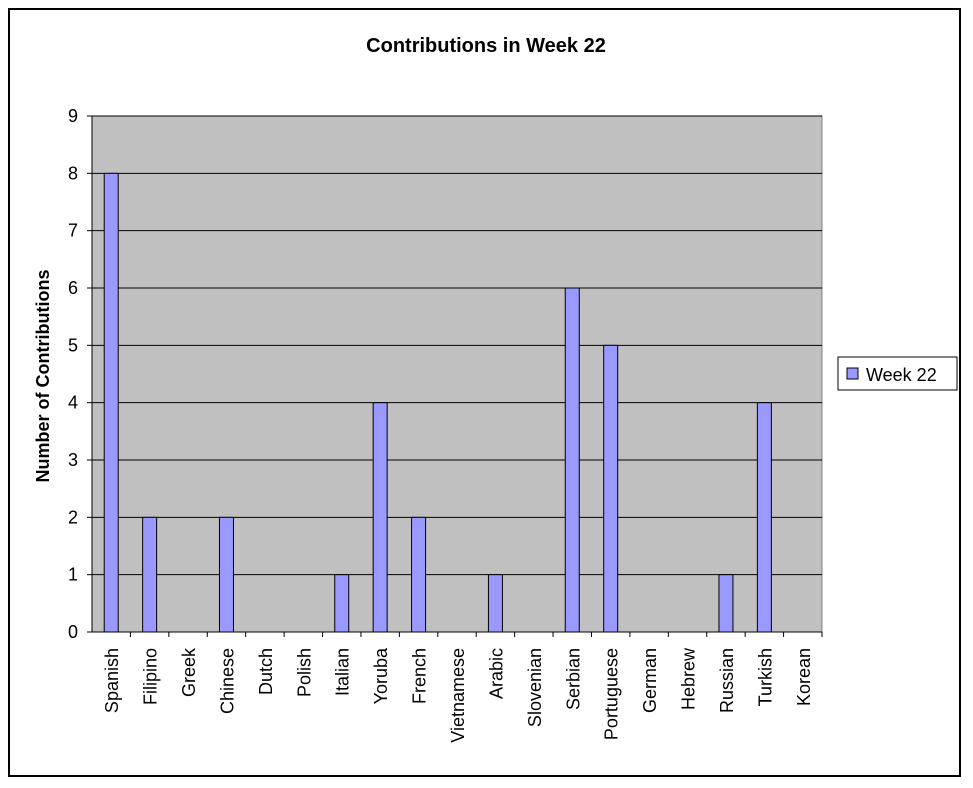 Image resolution: width=973 pixels, height=788 pixels. What do you see at coordinates (43, 376) in the screenshot?
I see `y-axis-label: Number of Contributions` at bounding box center [43, 376].